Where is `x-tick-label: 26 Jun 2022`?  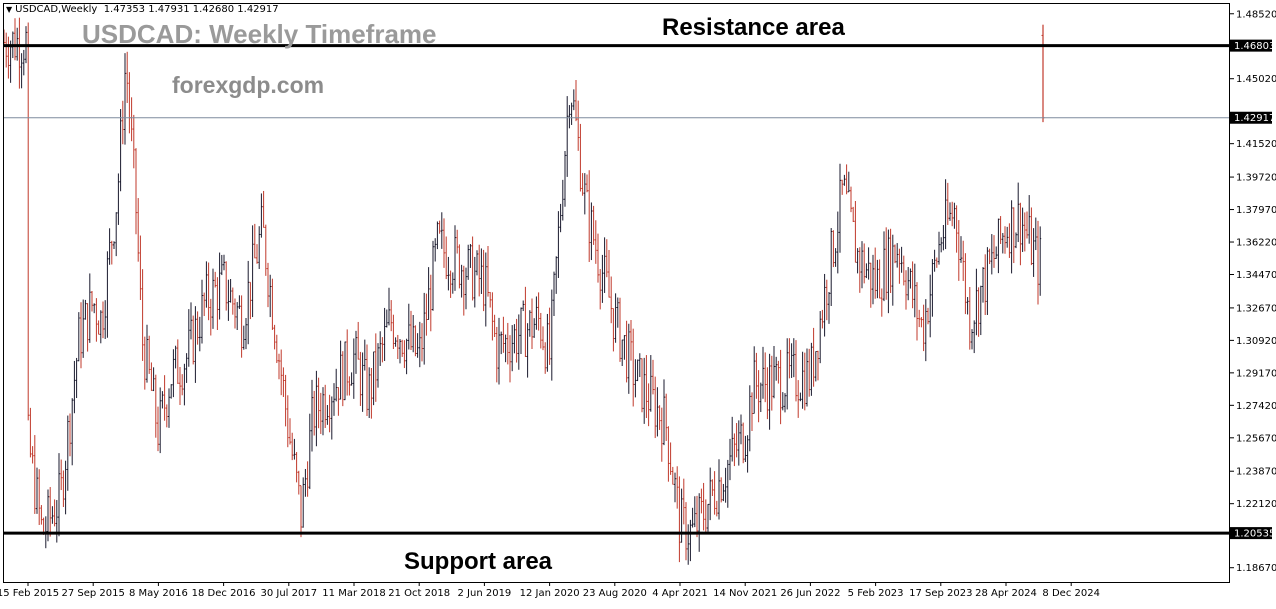
x-tick-label: 26 Jun 2022 is located at coordinates (810, 593).